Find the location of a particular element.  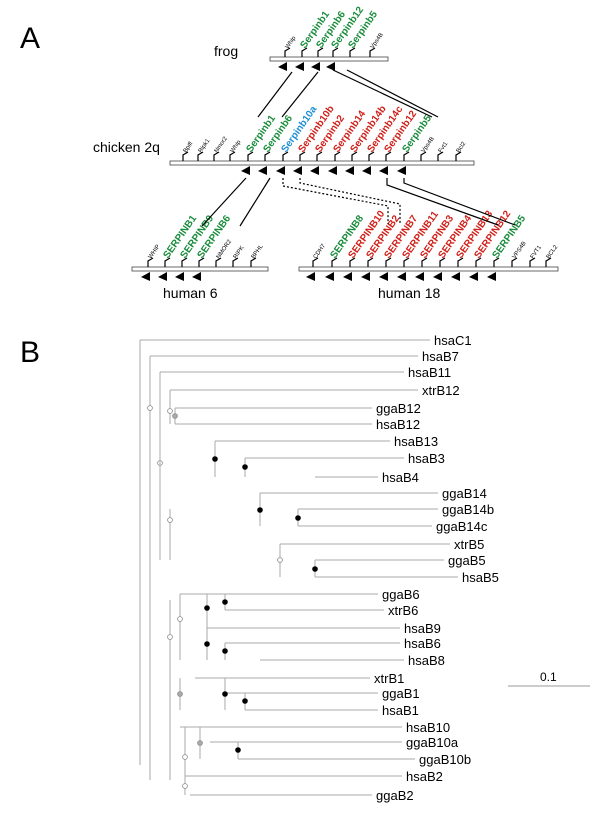

human6-gene-nmor2: NMOR2 is located at coordinates (225, 249).